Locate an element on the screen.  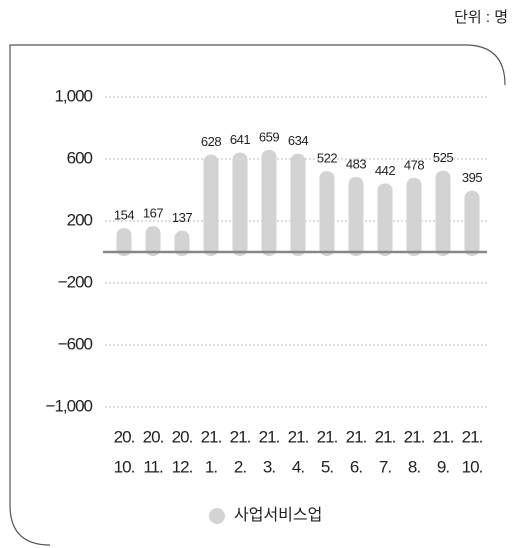
y-tick-label: 600 is located at coordinates (80, 157).